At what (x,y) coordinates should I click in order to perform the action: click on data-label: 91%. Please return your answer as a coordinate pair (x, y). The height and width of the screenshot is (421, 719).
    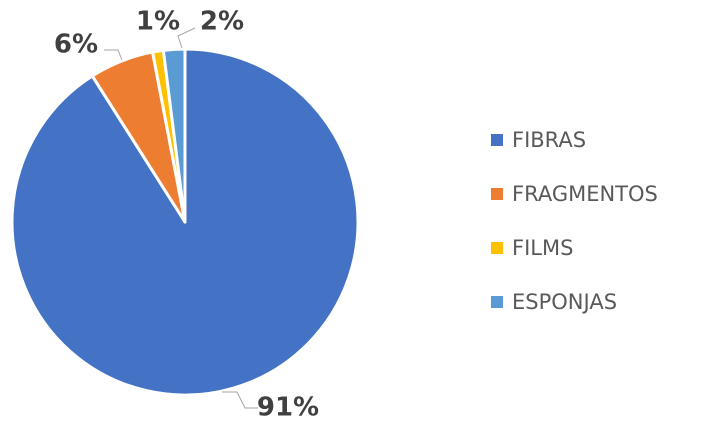
    Looking at the image, I should click on (288, 407).